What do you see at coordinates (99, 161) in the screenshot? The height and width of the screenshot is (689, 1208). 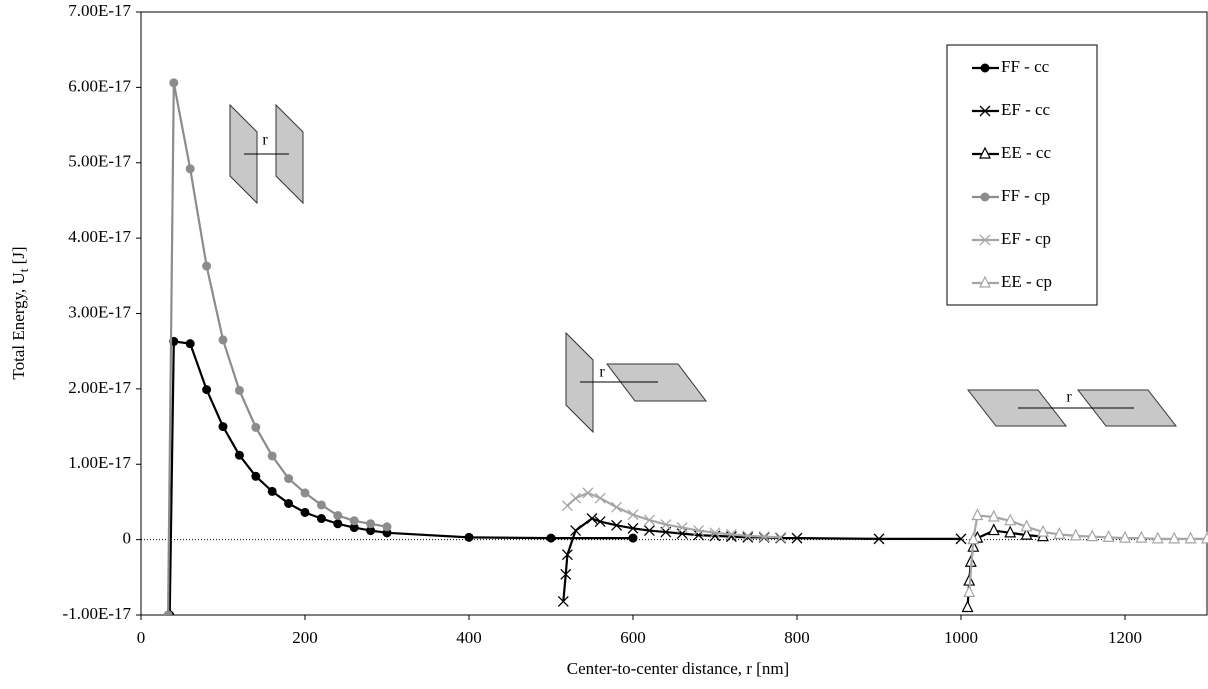 I see `y-tick-label: 5.00E-17` at bounding box center [99, 161].